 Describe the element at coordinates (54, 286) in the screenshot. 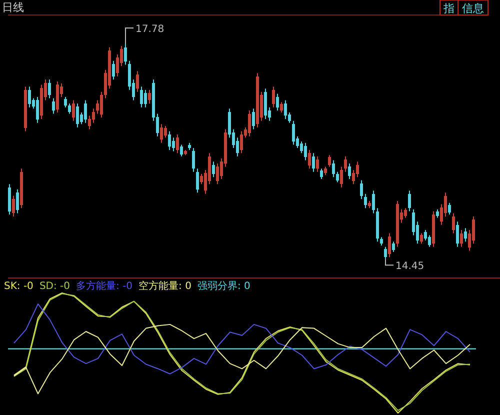

I see `series-label: SD: -0` at that location.